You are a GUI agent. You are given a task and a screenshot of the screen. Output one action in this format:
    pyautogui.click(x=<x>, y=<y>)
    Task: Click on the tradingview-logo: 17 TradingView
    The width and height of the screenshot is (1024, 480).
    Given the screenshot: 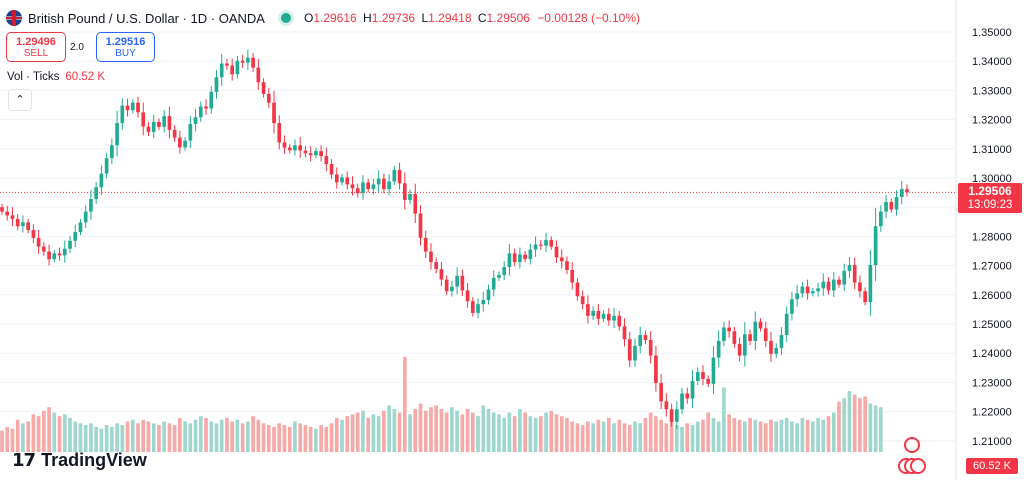 What is the action you would take?
    pyautogui.click(x=79, y=460)
    